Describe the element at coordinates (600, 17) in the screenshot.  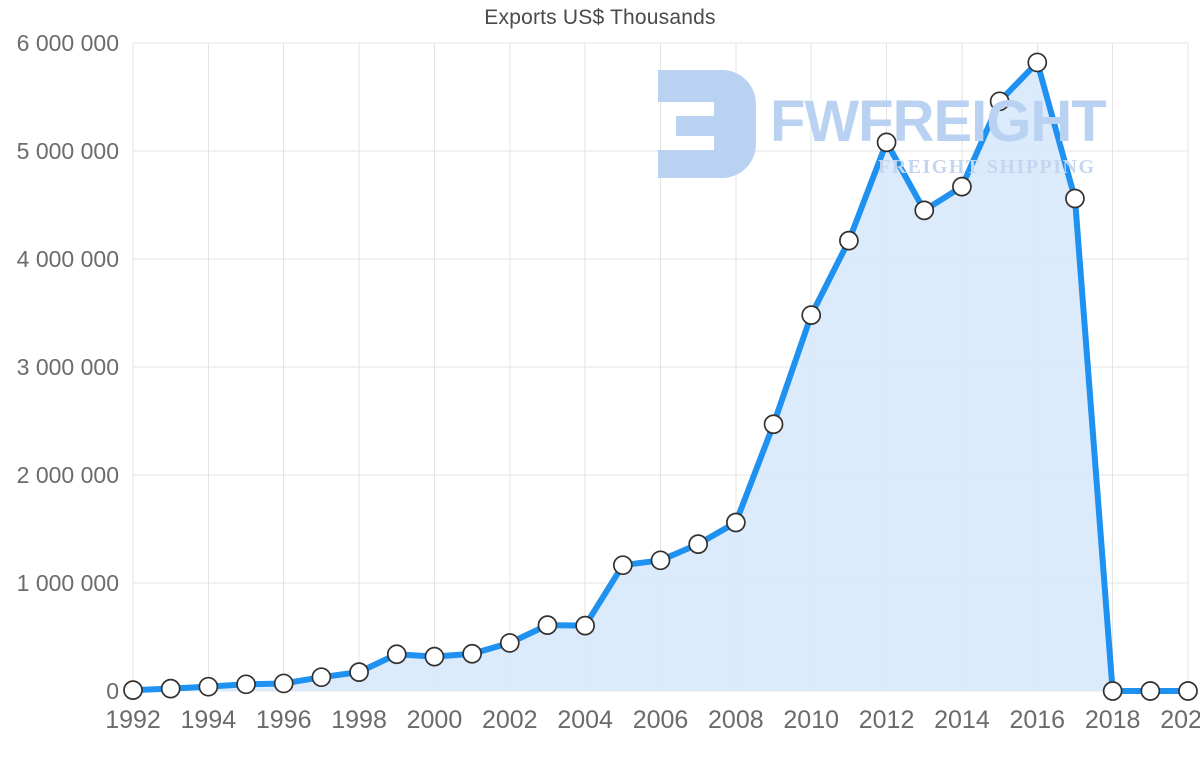
I see `chart-title: Exports US$ Thousands` at that location.